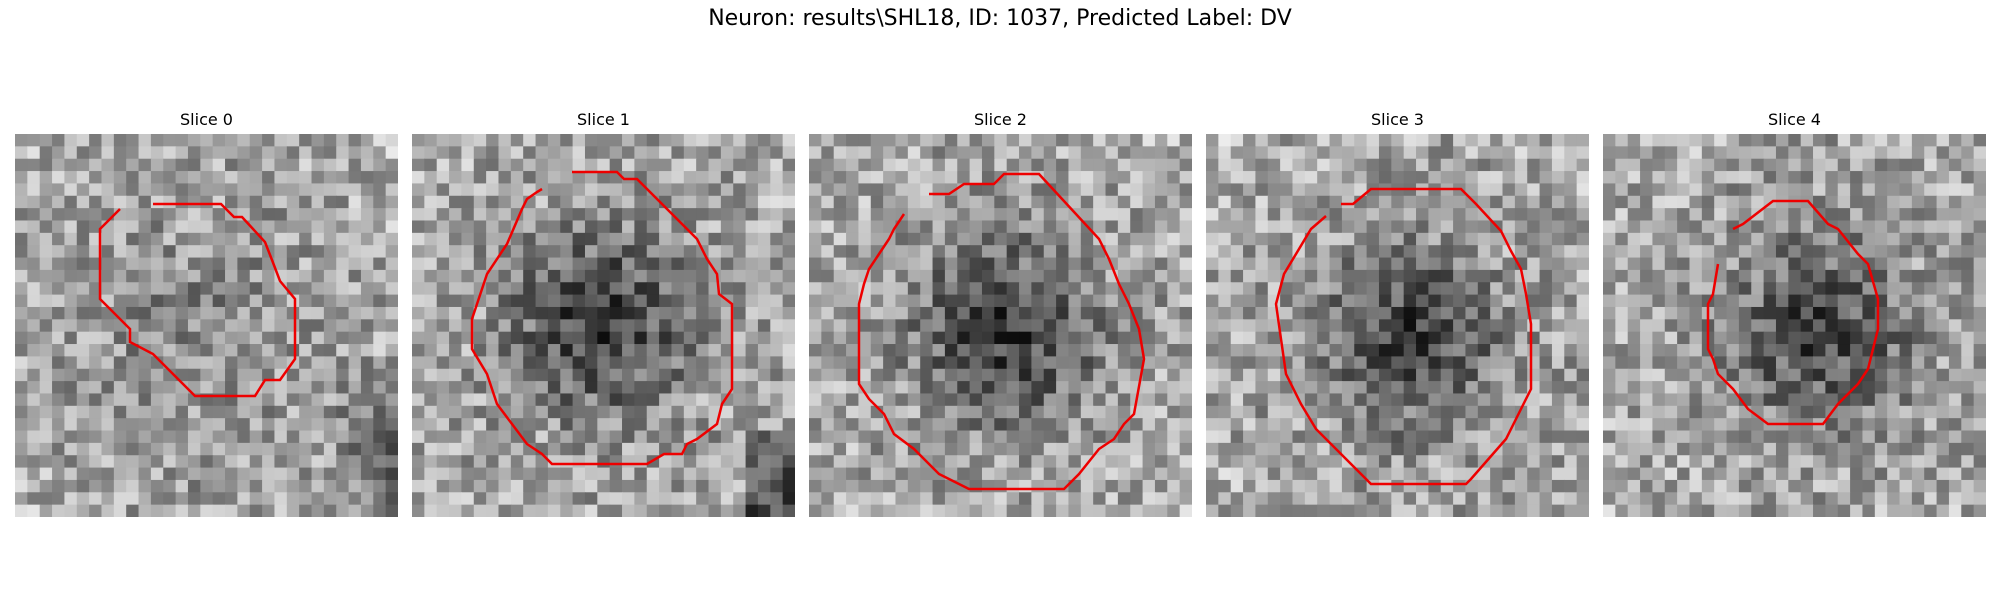 The width and height of the screenshot is (2000, 600). I want to click on slice-title: Slice 2, so click(1000, 122).